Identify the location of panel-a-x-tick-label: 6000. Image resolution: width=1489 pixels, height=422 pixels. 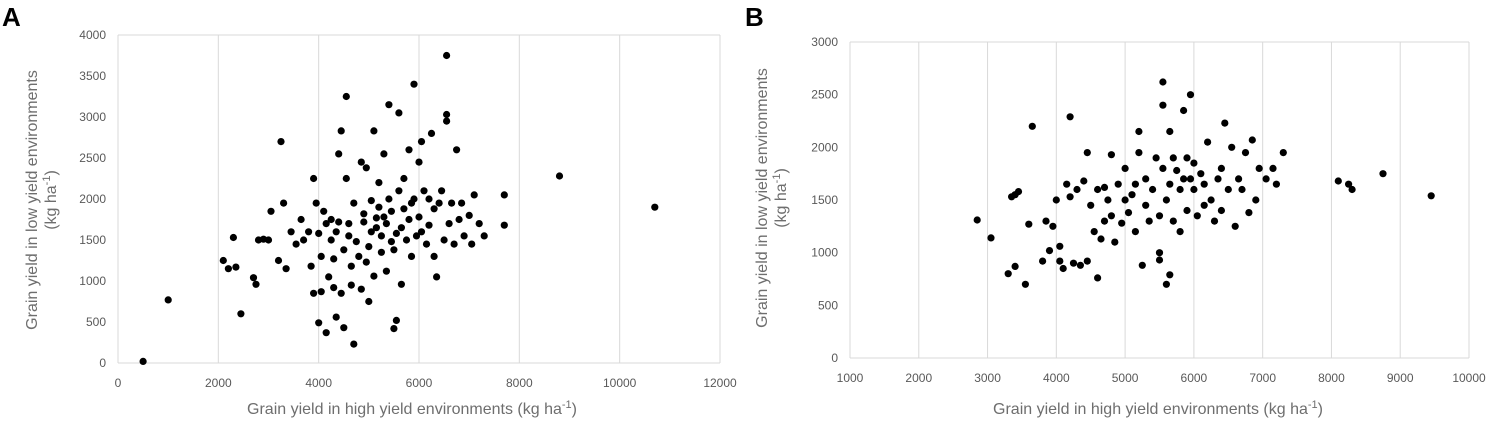
(419, 383).